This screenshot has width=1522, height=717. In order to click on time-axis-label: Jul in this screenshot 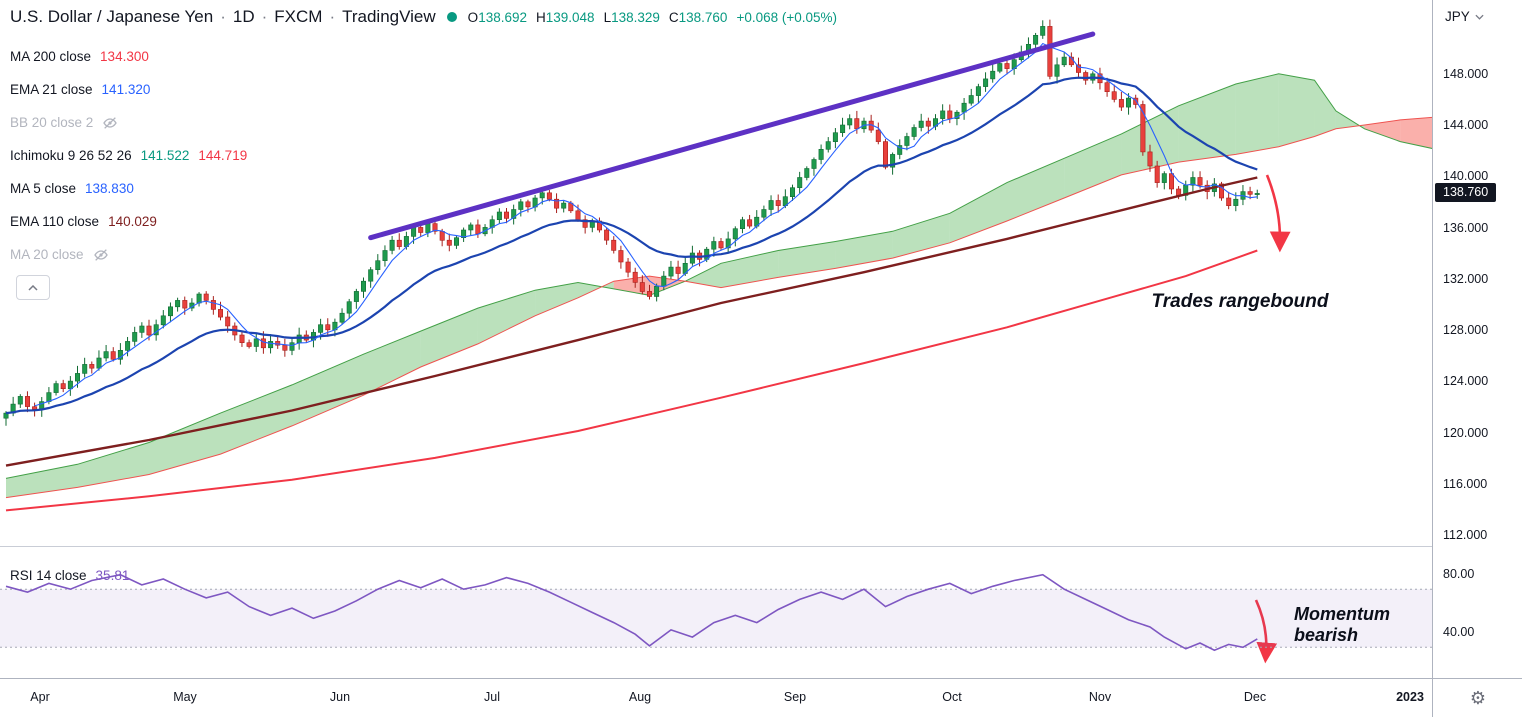, I will do `click(492, 697)`.